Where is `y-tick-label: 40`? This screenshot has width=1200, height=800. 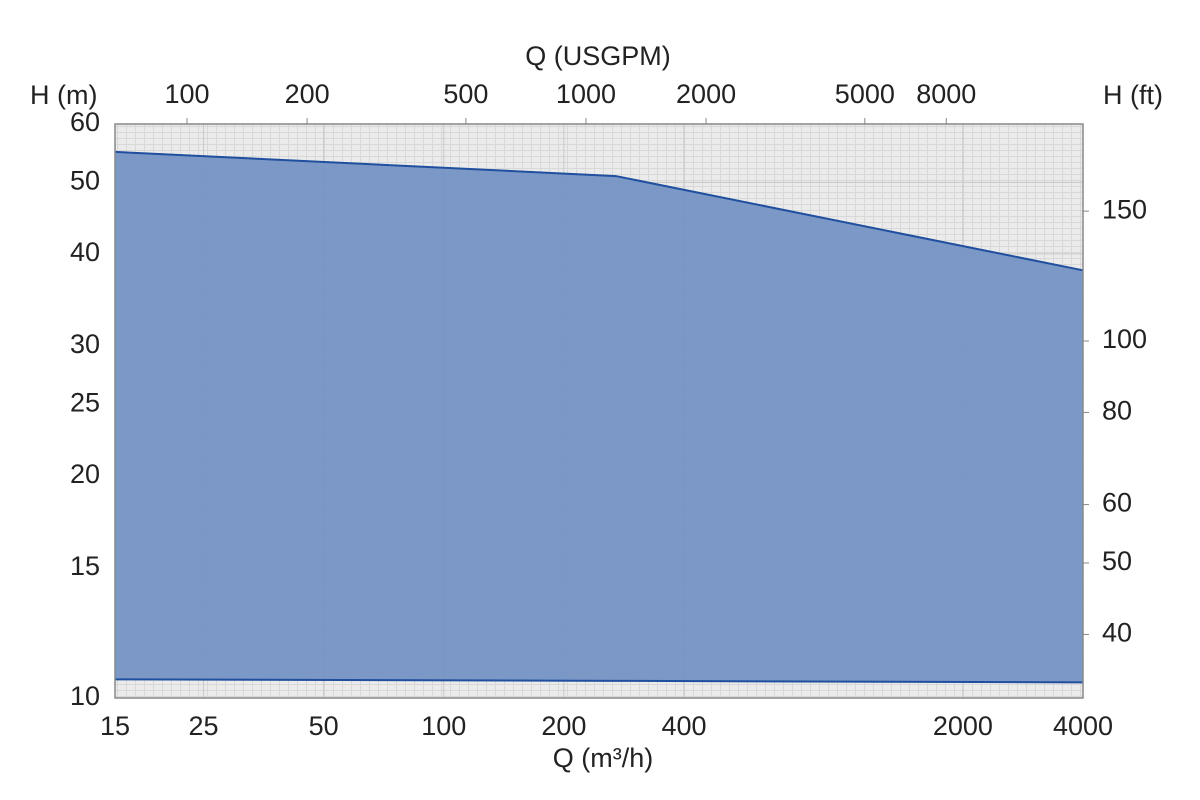
y-tick-label: 40 is located at coordinates (85, 252).